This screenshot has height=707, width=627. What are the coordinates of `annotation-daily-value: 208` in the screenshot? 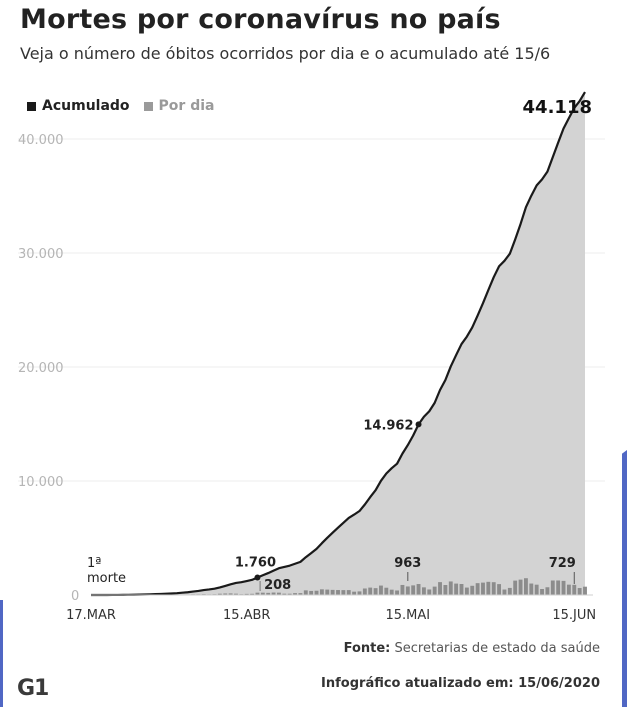 It's located at (277, 585).